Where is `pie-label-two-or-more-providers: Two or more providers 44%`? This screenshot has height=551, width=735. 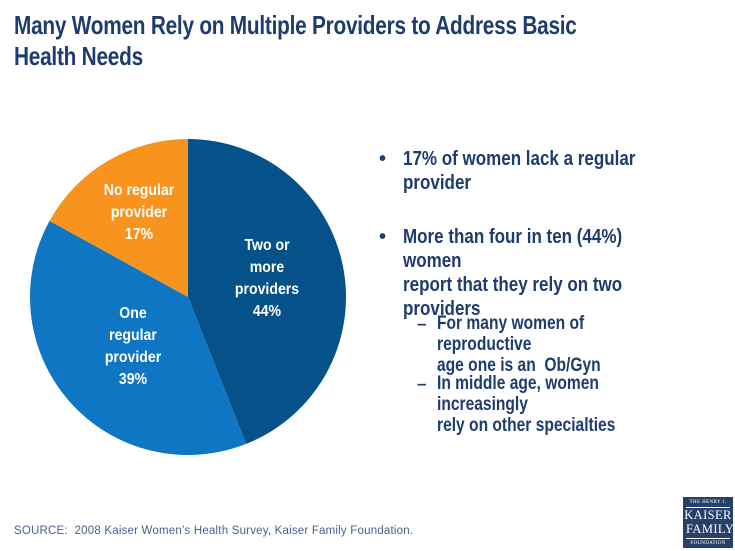 pie-label-two-or-more-providers: Two or more providers 44% is located at coordinates (267, 278).